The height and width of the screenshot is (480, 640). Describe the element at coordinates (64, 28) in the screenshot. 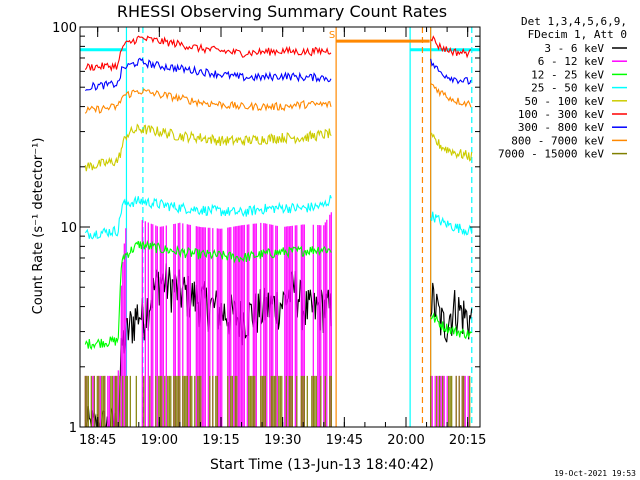

I see `y-tick-label-2: 100` at that location.